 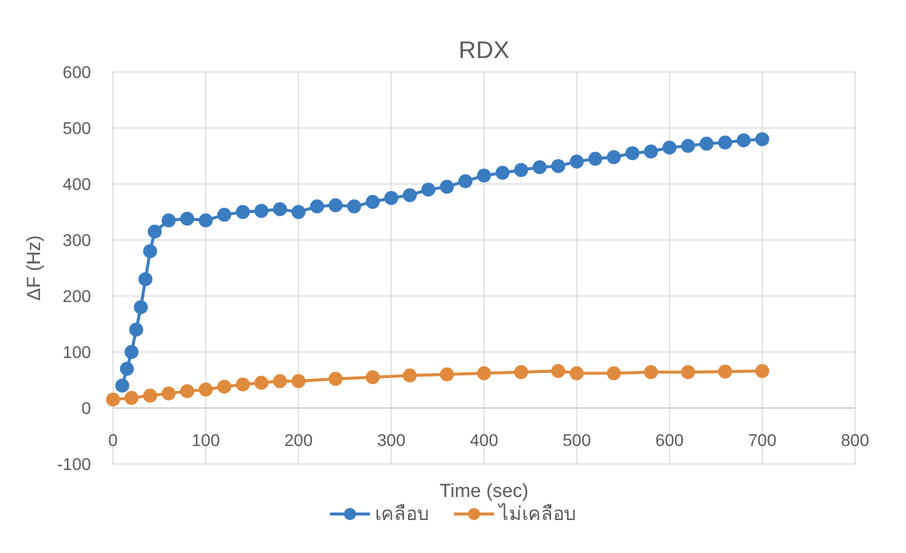 I want to click on chart-title: RDX, so click(x=484, y=50).